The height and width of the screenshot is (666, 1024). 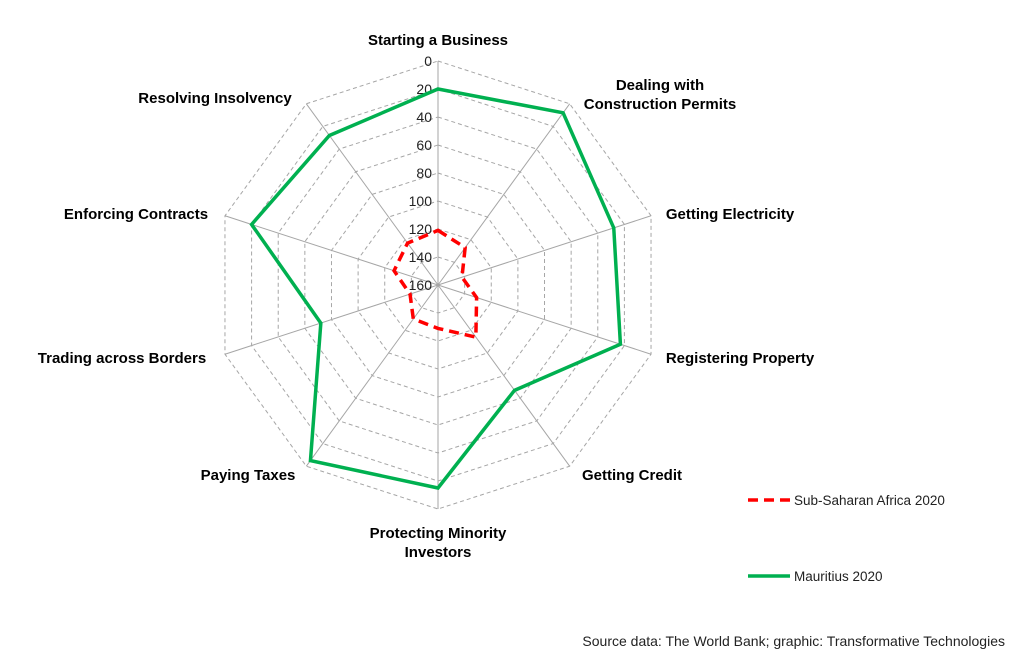 I want to click on legend: Sub-Saharan Africa 2020 Mauritius 2020, so click(x=846, y=538).